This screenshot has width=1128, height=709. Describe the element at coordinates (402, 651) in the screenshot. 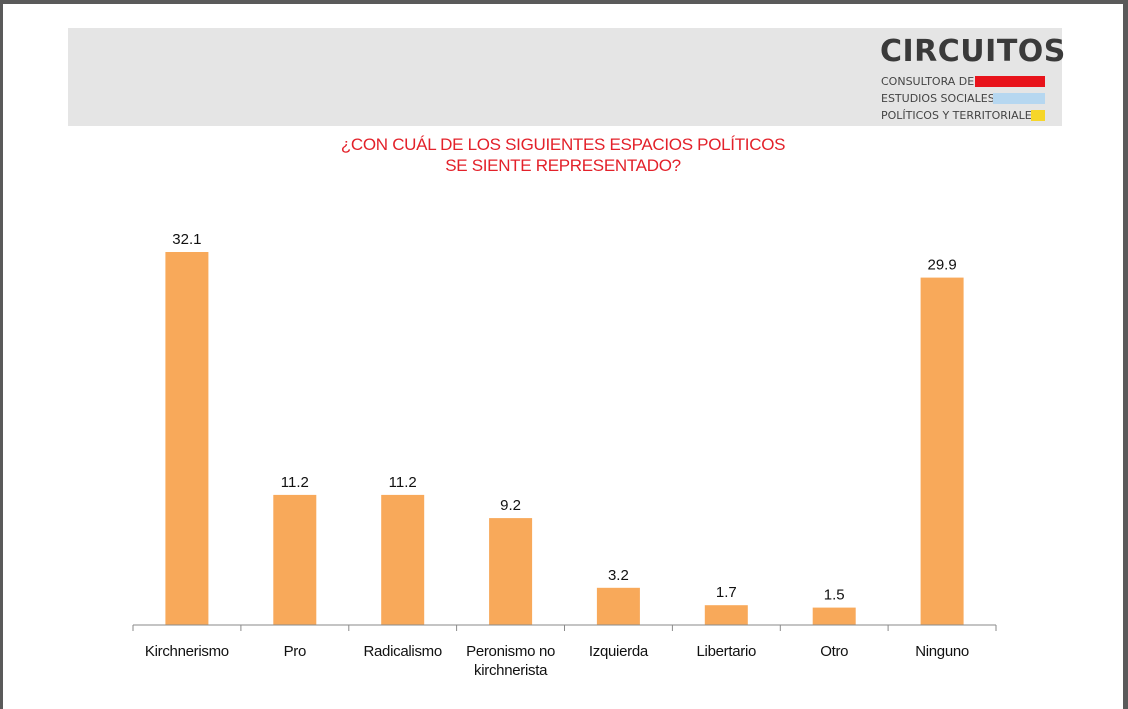

I see `category-label-2: Radicalismo` at that location.